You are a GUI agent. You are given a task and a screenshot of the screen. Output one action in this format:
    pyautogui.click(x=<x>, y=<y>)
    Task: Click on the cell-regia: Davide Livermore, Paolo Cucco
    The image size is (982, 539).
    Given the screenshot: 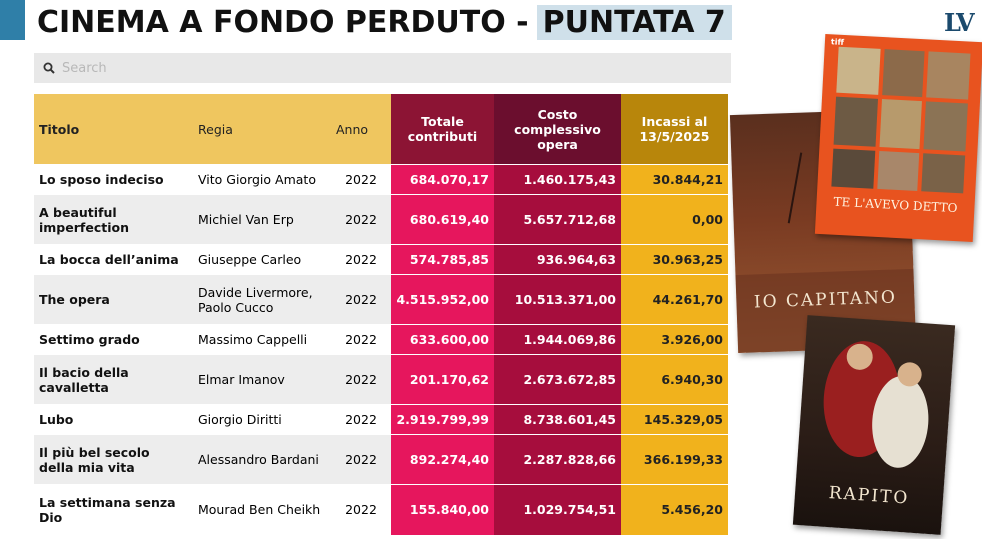 What is the action you would take?
    pyautogui.click(x=262, y=299)
    